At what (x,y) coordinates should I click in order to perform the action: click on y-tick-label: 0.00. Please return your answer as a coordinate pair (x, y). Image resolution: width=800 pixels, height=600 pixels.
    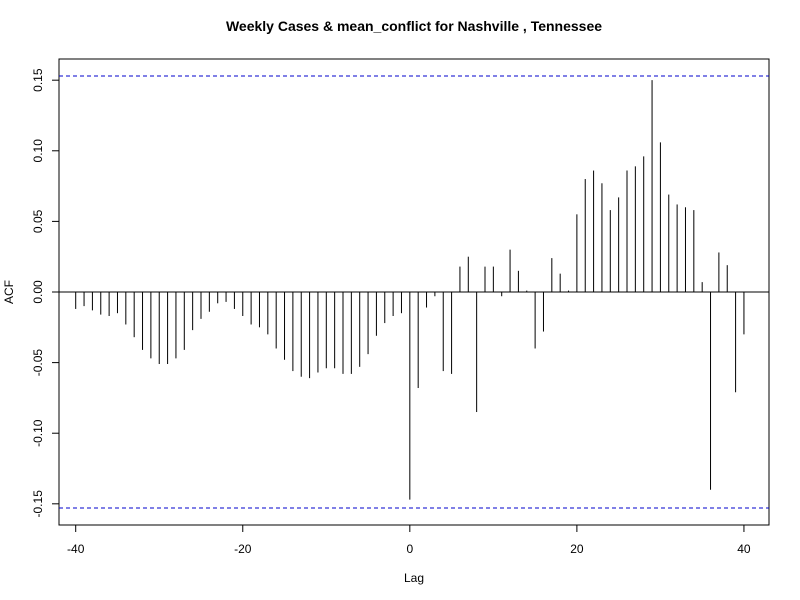
    Looking at the image, I should click on (38, 292).